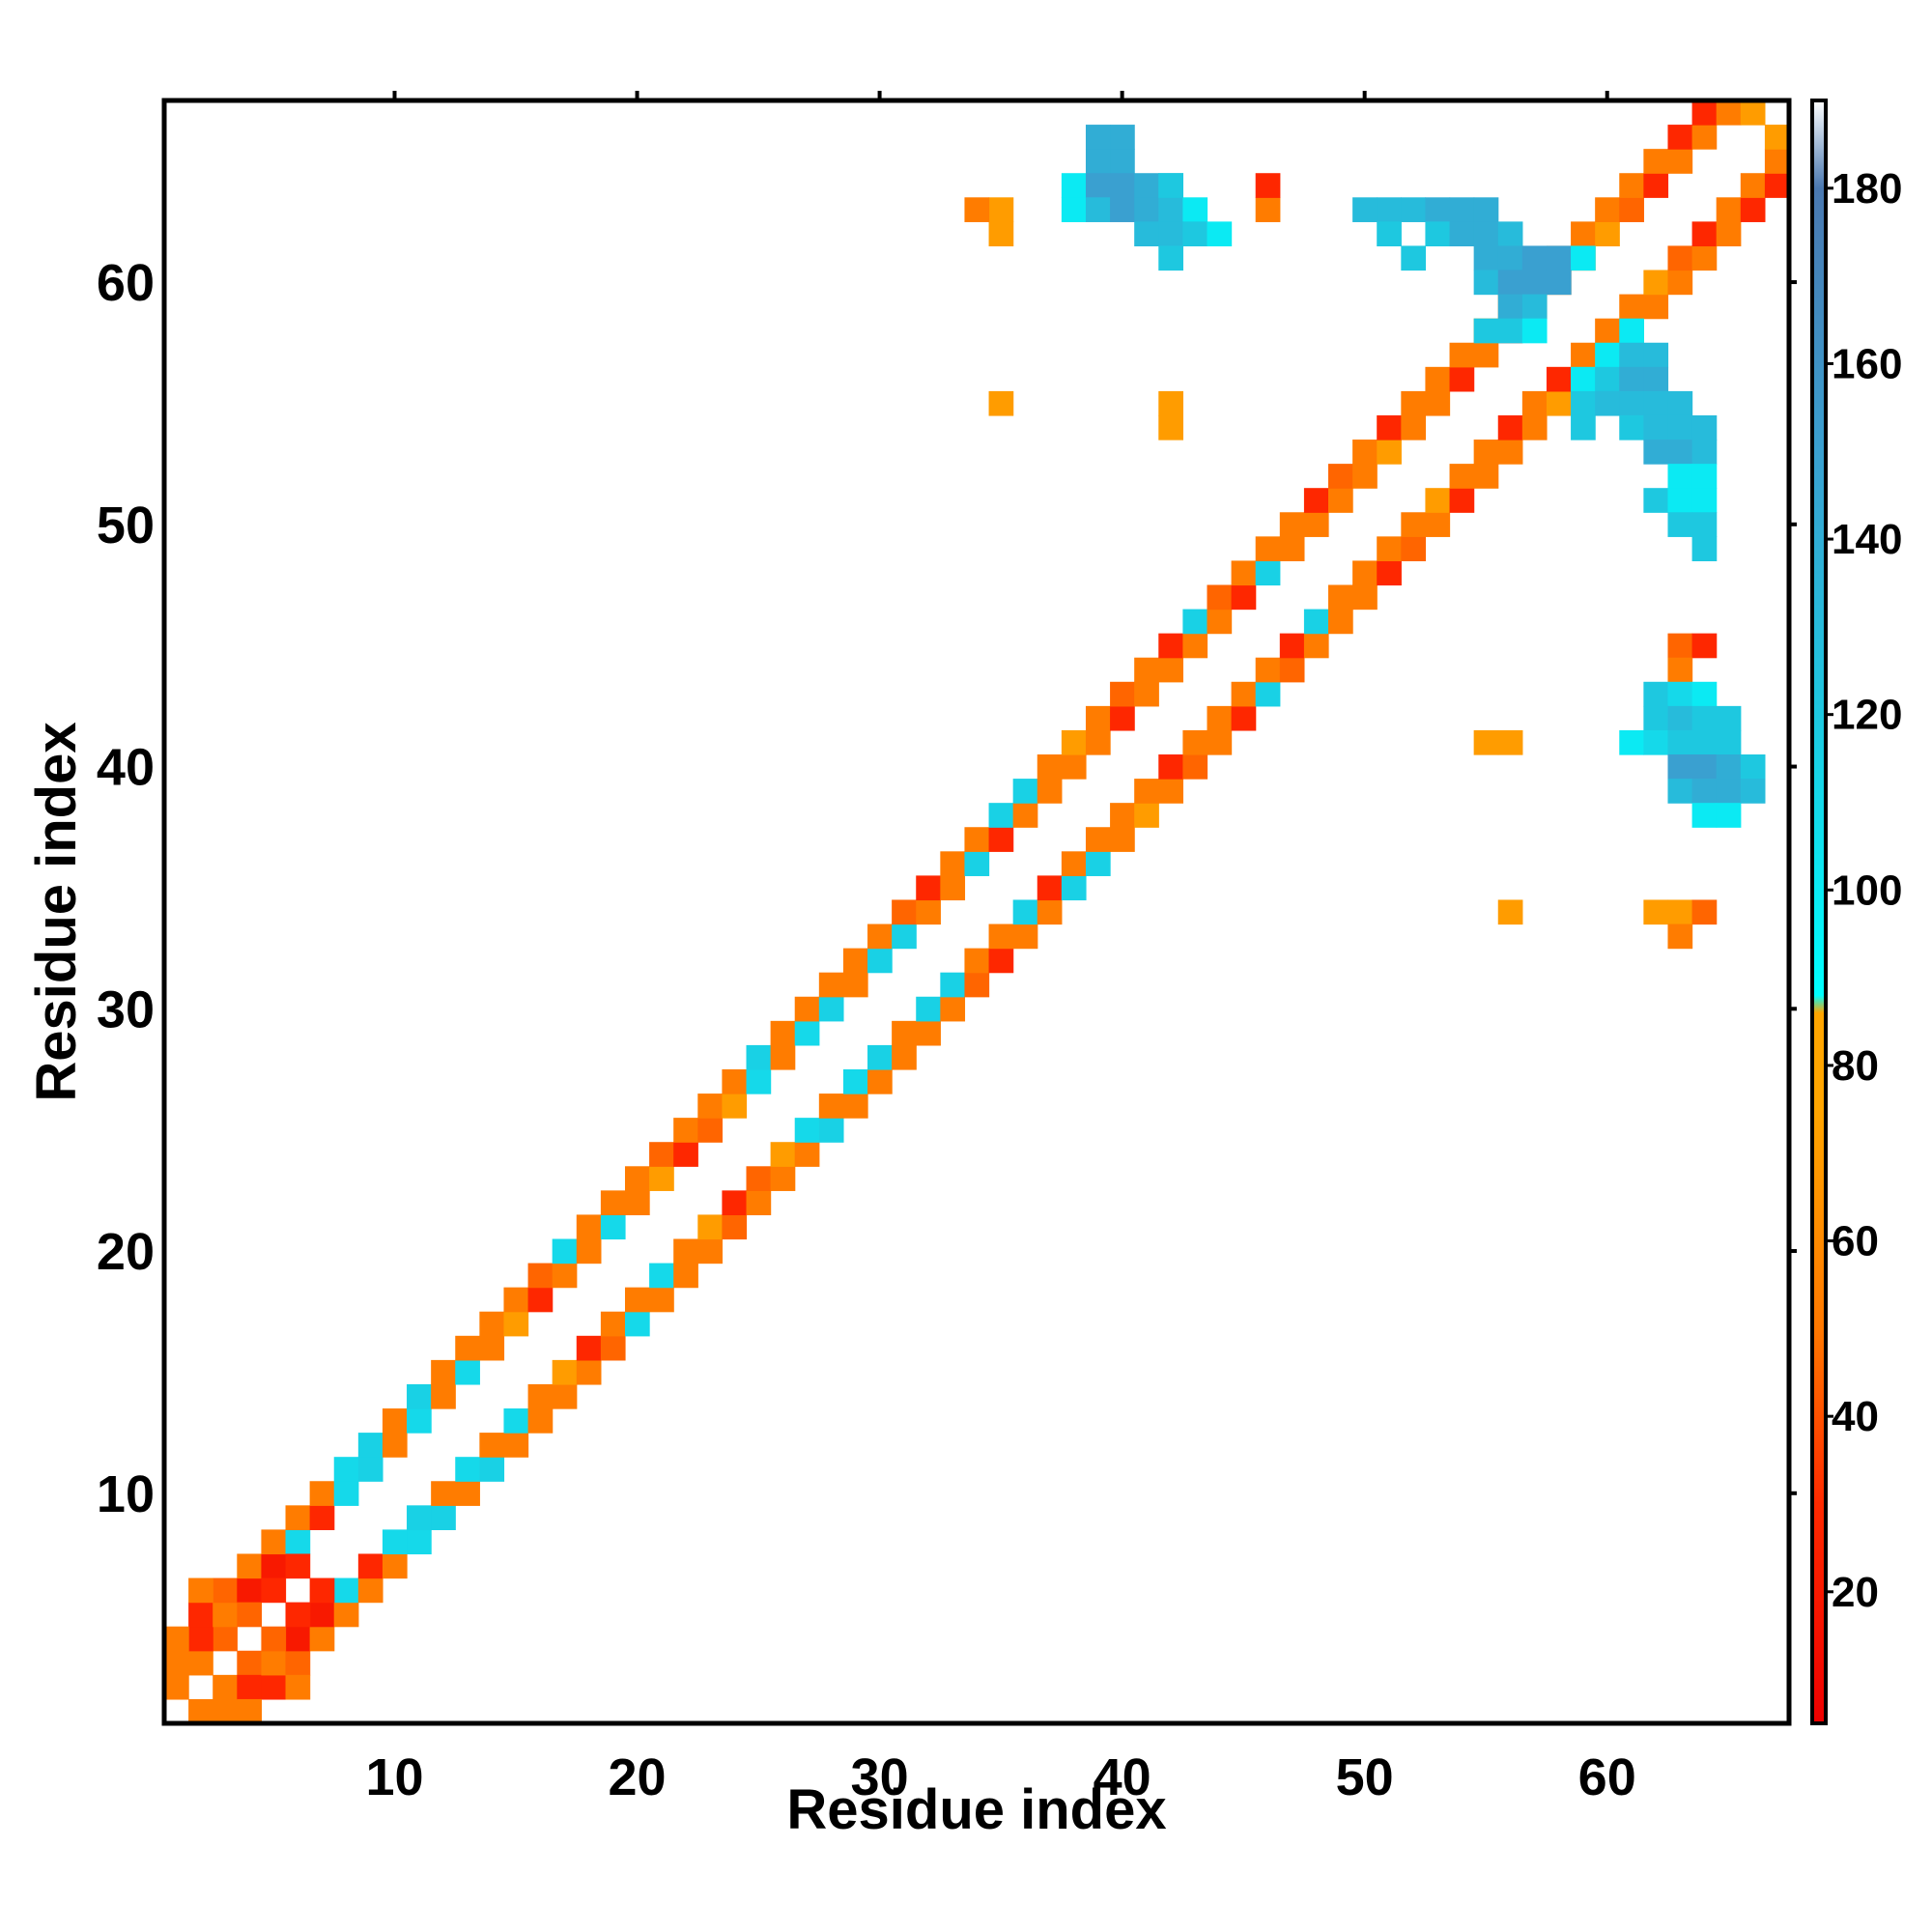 The height and width of the screenshot is (1932, 1932). I want to click on x-axis-title: Residue index, so click(976, 1809).